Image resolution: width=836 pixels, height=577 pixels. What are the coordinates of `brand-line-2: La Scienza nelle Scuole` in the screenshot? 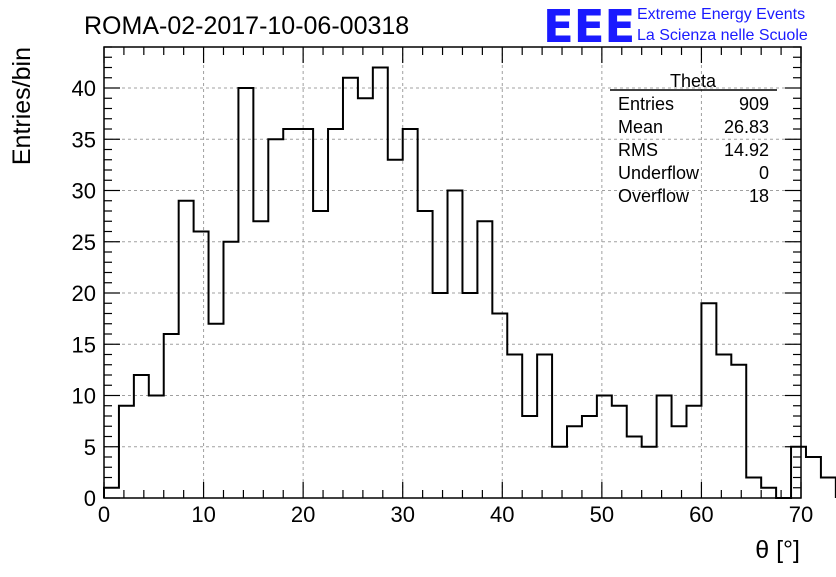 It's located at (722, 35).